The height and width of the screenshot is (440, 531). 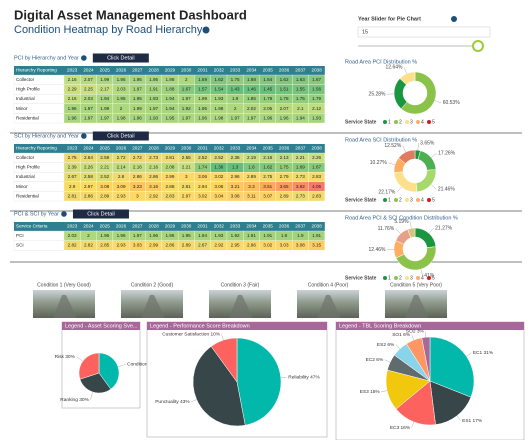 What do you see at coordinates (316, 89) in the screenshot?
I see `cell-value: 1.56` at bounding box center [316, 89].